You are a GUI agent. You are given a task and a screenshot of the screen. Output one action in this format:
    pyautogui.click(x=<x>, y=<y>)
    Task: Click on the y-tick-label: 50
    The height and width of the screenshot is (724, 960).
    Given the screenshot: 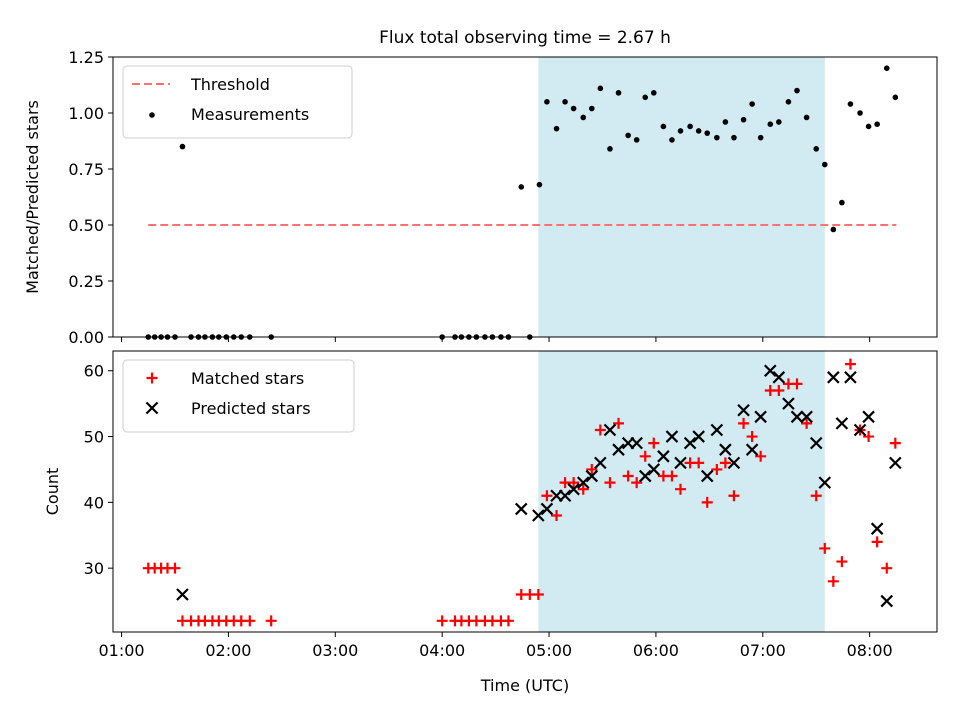 What is the action you would take?
    pyautogui.click(x=94, y=437)
    